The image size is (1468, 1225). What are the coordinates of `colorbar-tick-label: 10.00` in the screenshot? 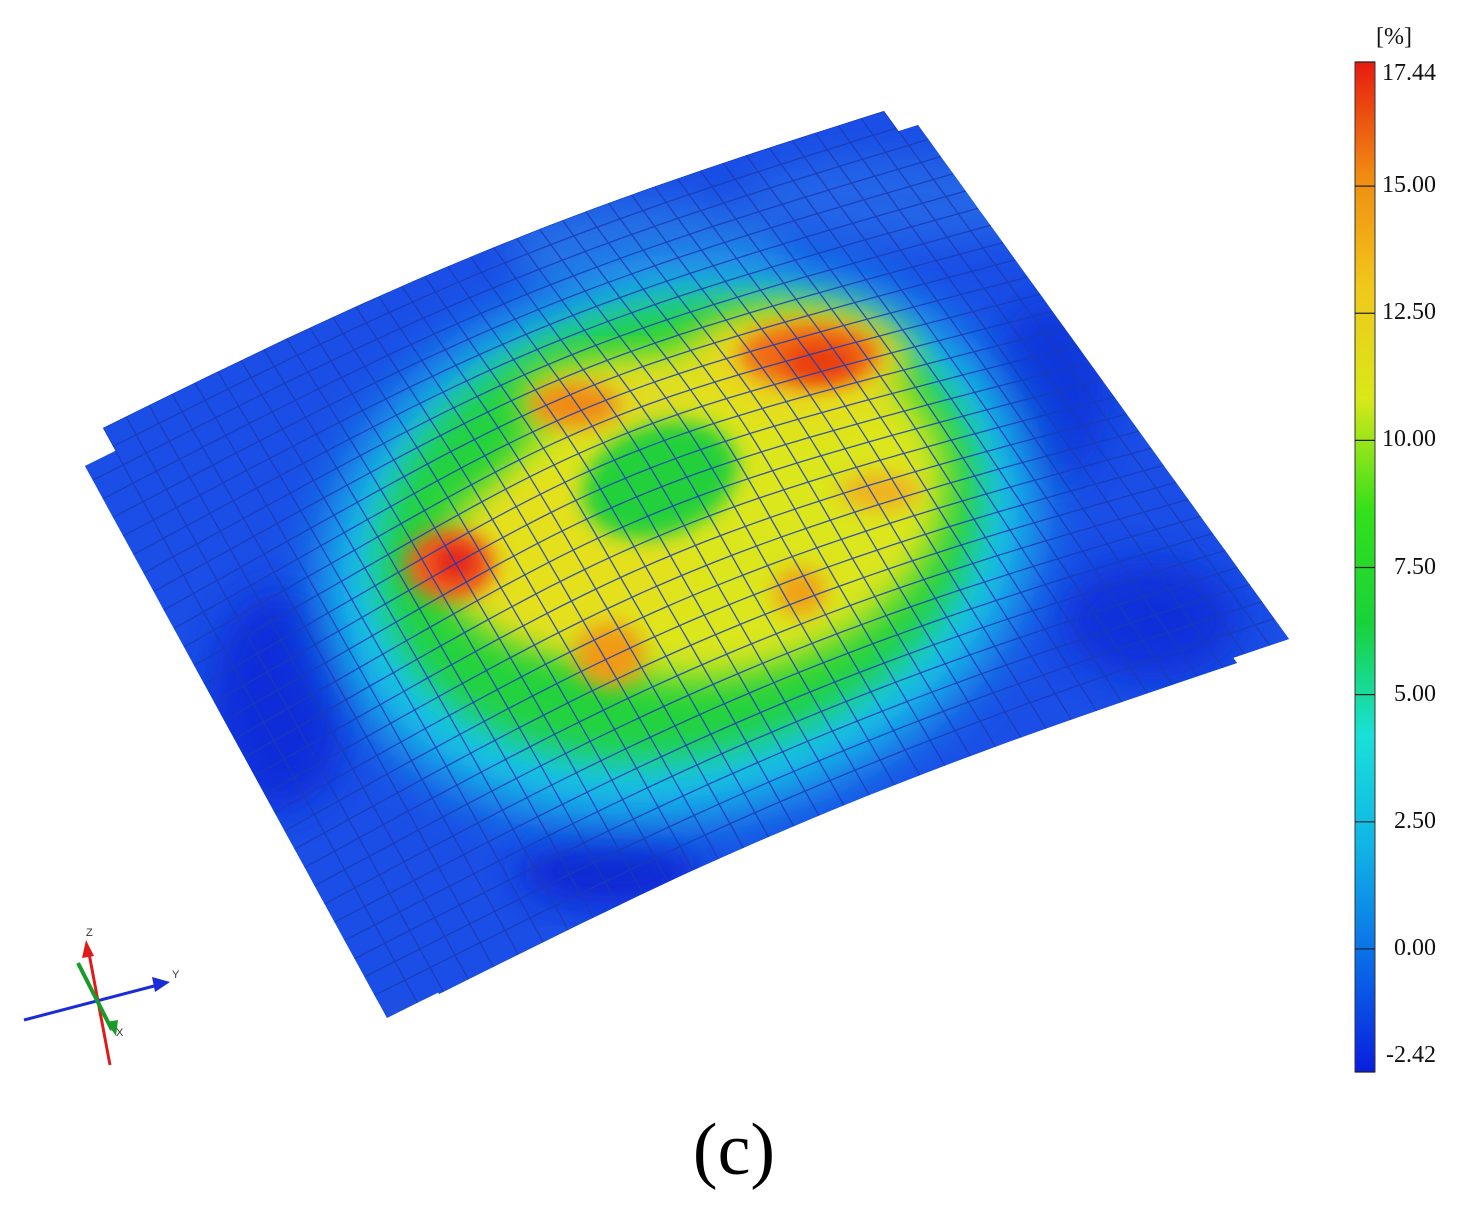 It's located at (1409, 439).